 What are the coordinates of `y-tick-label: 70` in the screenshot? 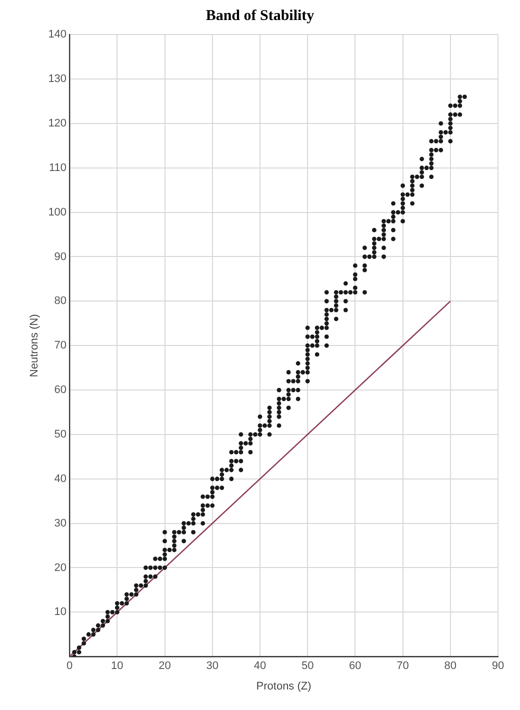 It's located at (60, 346).